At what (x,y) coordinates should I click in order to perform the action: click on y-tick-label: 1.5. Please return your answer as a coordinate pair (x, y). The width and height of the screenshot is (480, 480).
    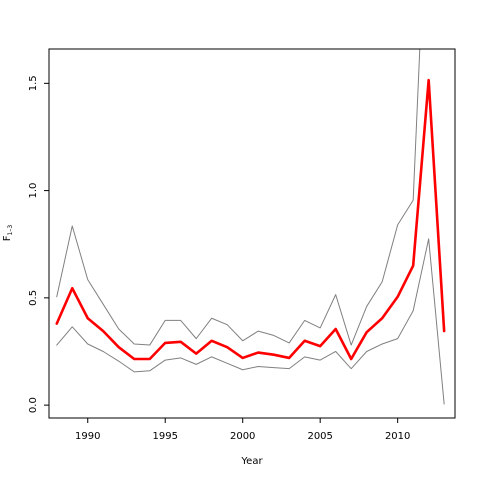
    Looking at the image, I should click on (33, 83).